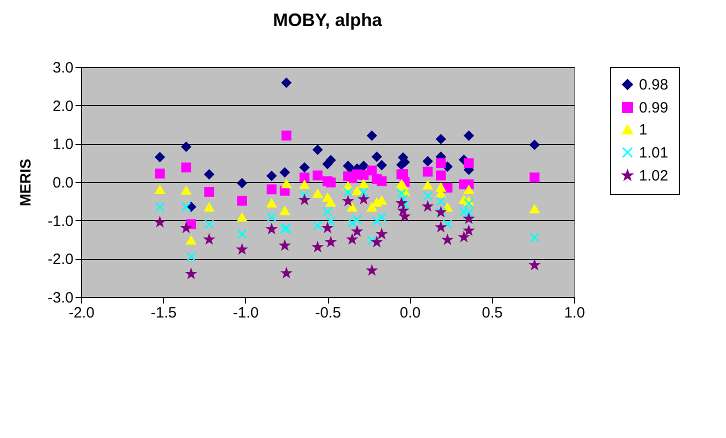 The height and width of the screenshot is (438, 726). Describe the element at coordinates (327, 20) in the screenshot. I see `chart-title: MOBY, alpha` at that location.